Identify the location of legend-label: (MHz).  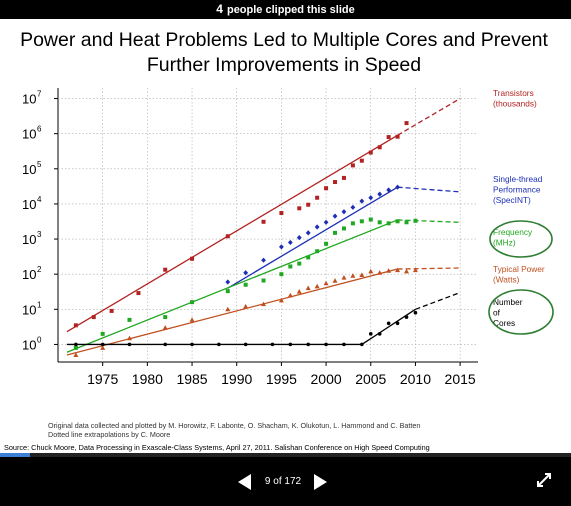
(504, 243).